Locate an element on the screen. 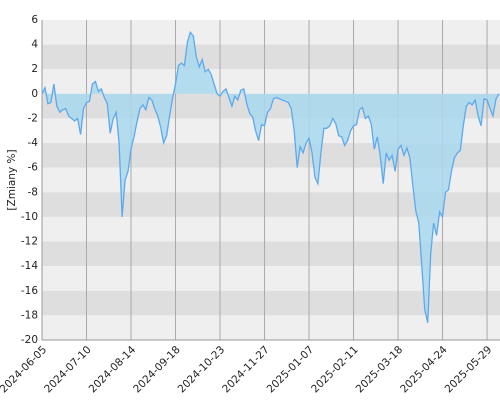 Image resolution: width=500 pixels, height=400 pixels. y-tick-label: -14 is located at coordinates (29, 266).